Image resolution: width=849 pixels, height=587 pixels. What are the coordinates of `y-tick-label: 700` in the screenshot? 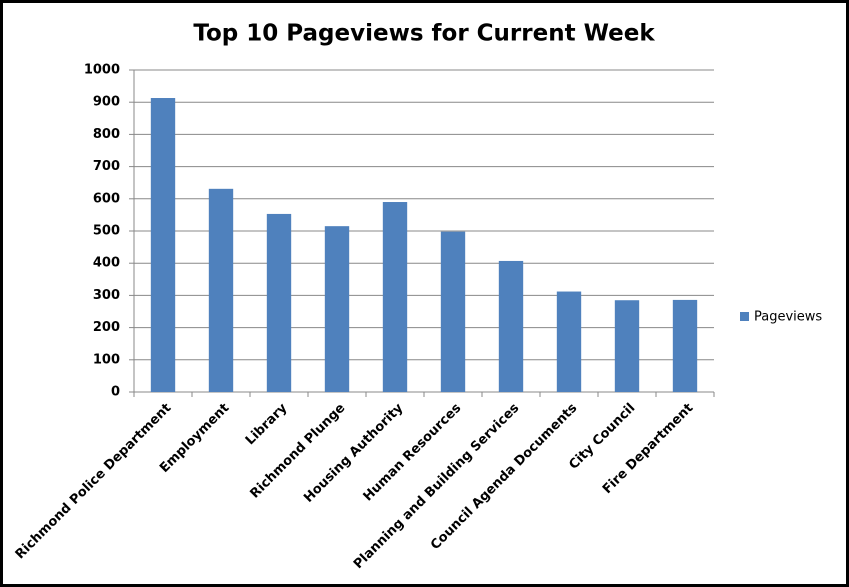 It's located at (106, 166).